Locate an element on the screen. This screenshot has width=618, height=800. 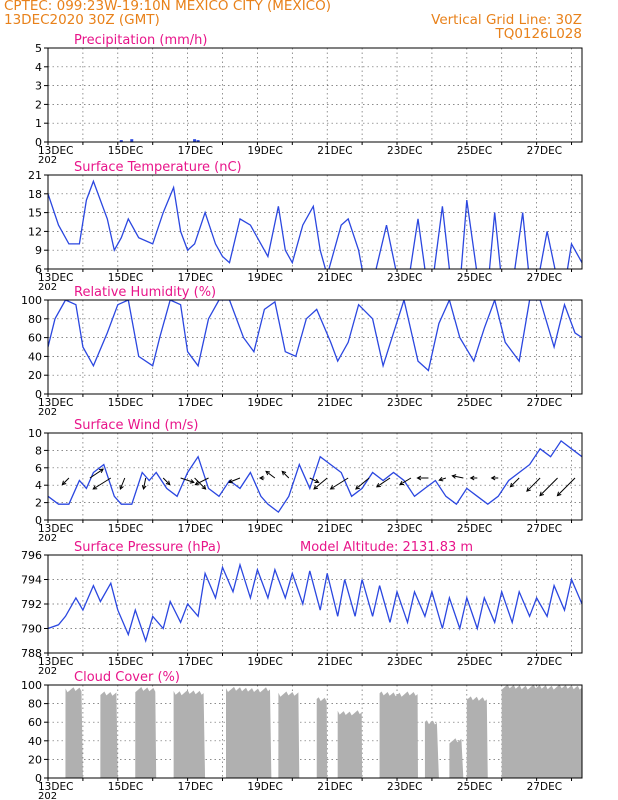
cloud-xtick-label: 25DEC is located at coordinates (474, 787).